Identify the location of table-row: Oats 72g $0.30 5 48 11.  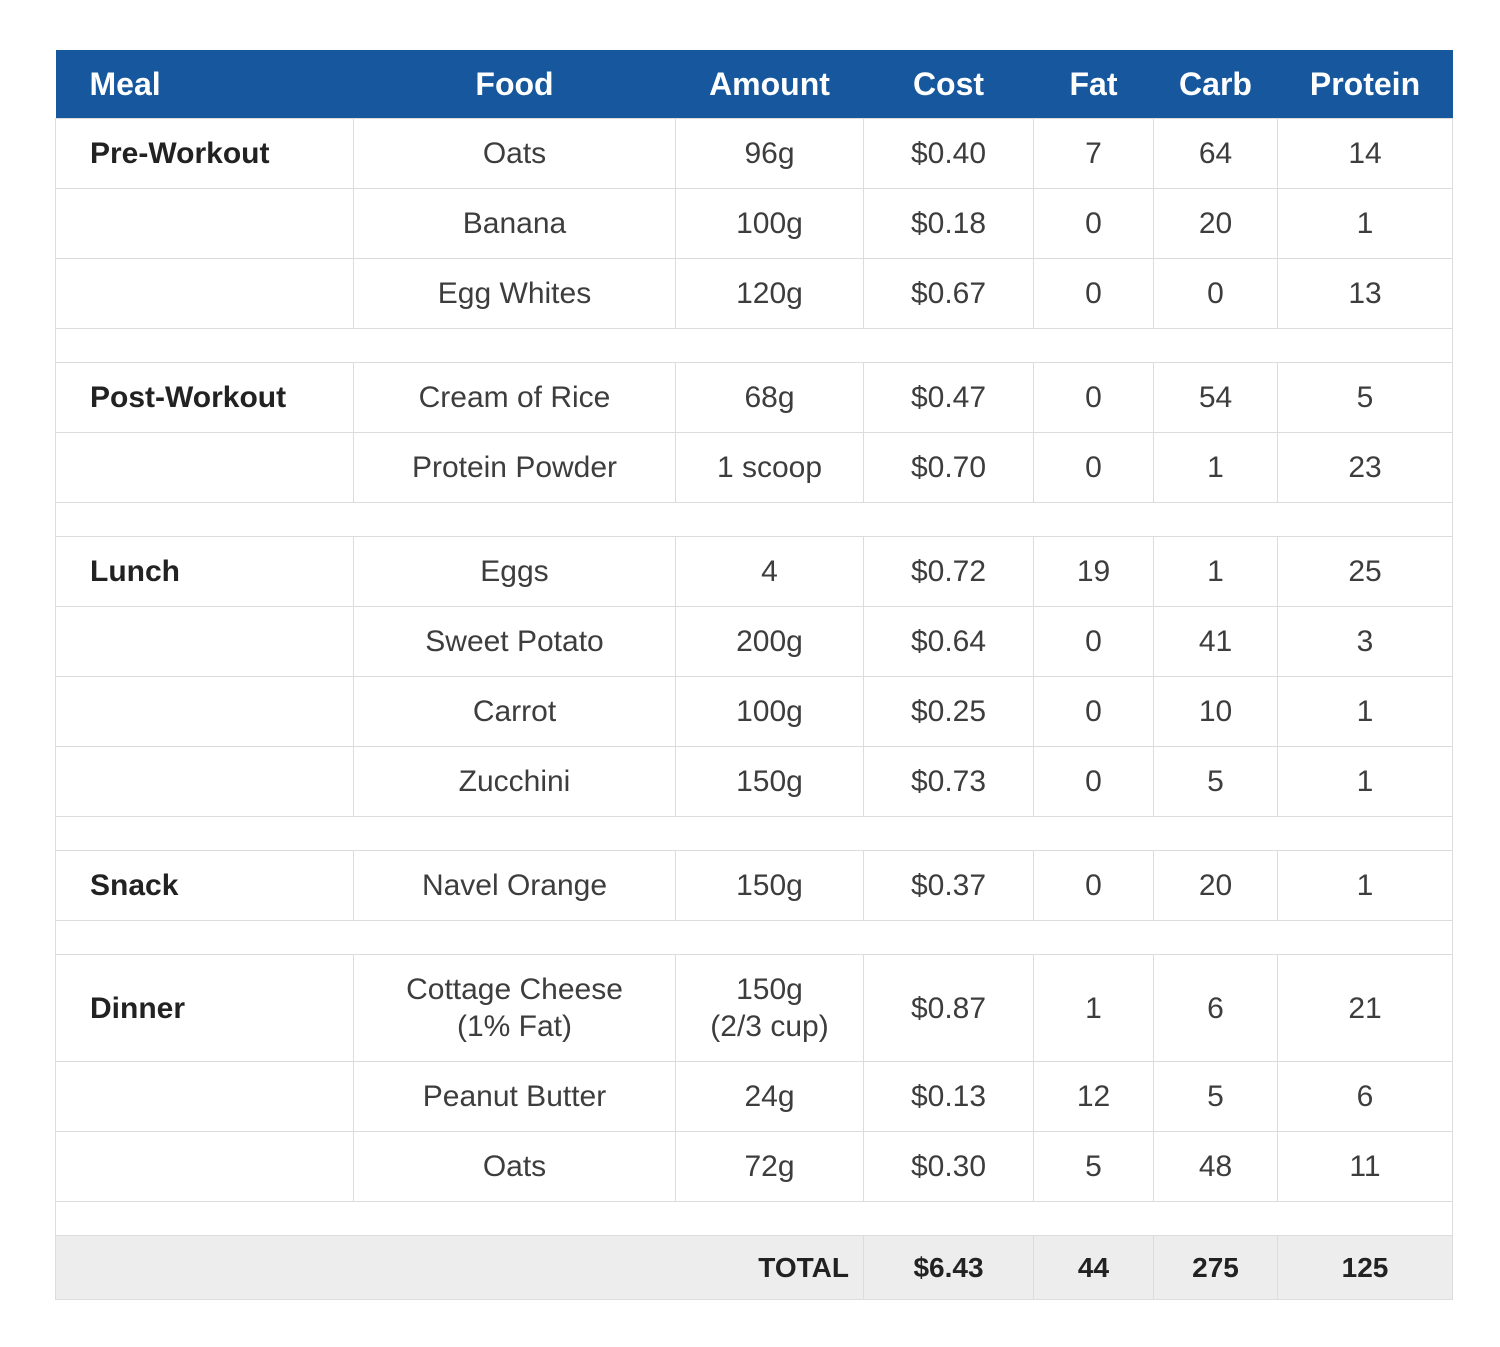
(754, 1166).